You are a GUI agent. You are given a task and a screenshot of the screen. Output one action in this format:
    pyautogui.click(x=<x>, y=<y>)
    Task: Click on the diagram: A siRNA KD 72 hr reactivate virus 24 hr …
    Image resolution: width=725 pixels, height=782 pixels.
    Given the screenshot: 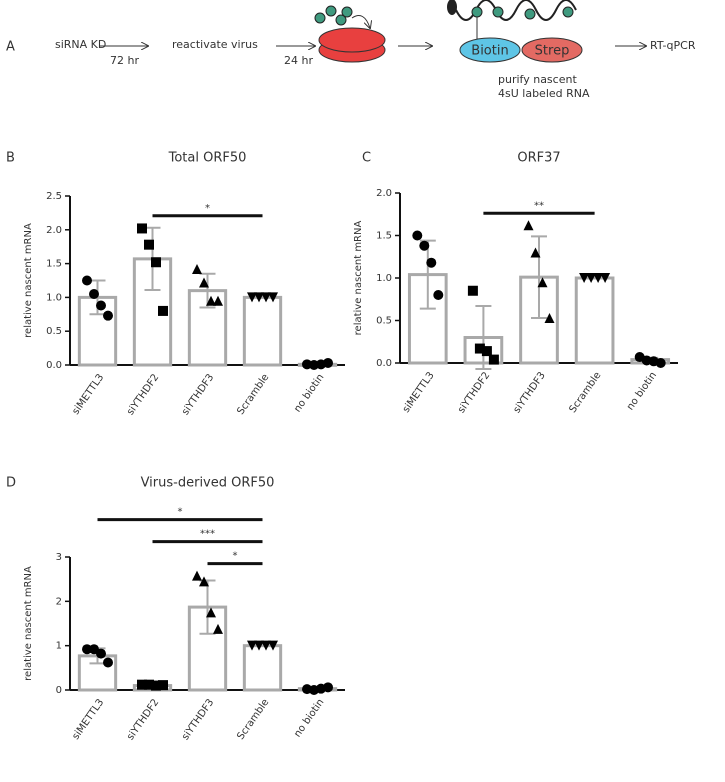 What is the action you would take?
    pyautogui.click(x=351, y=50)
    